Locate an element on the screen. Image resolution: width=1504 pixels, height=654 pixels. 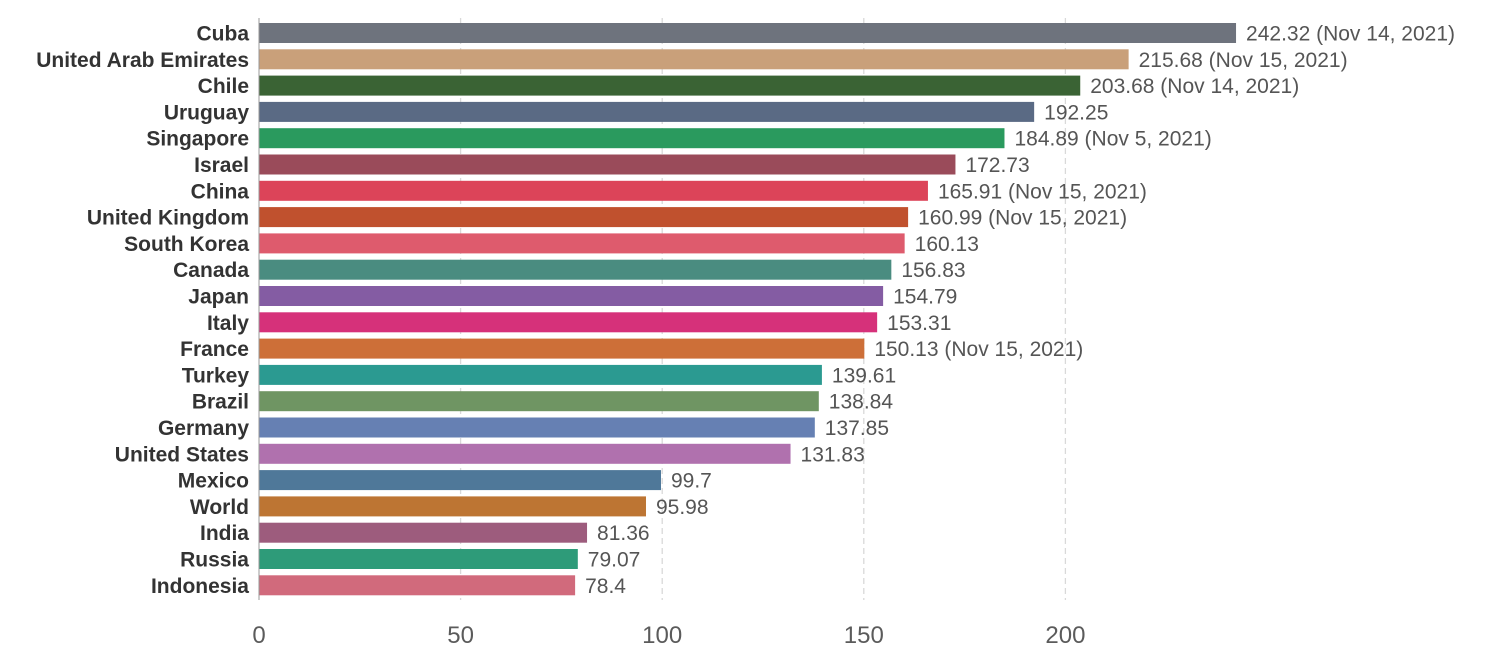
value-label: 81.36 is located at coordinates (623, 533).